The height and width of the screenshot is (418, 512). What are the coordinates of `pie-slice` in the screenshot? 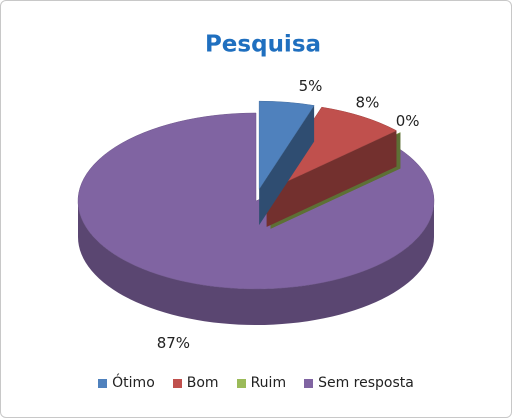 It's located at (286, 163).